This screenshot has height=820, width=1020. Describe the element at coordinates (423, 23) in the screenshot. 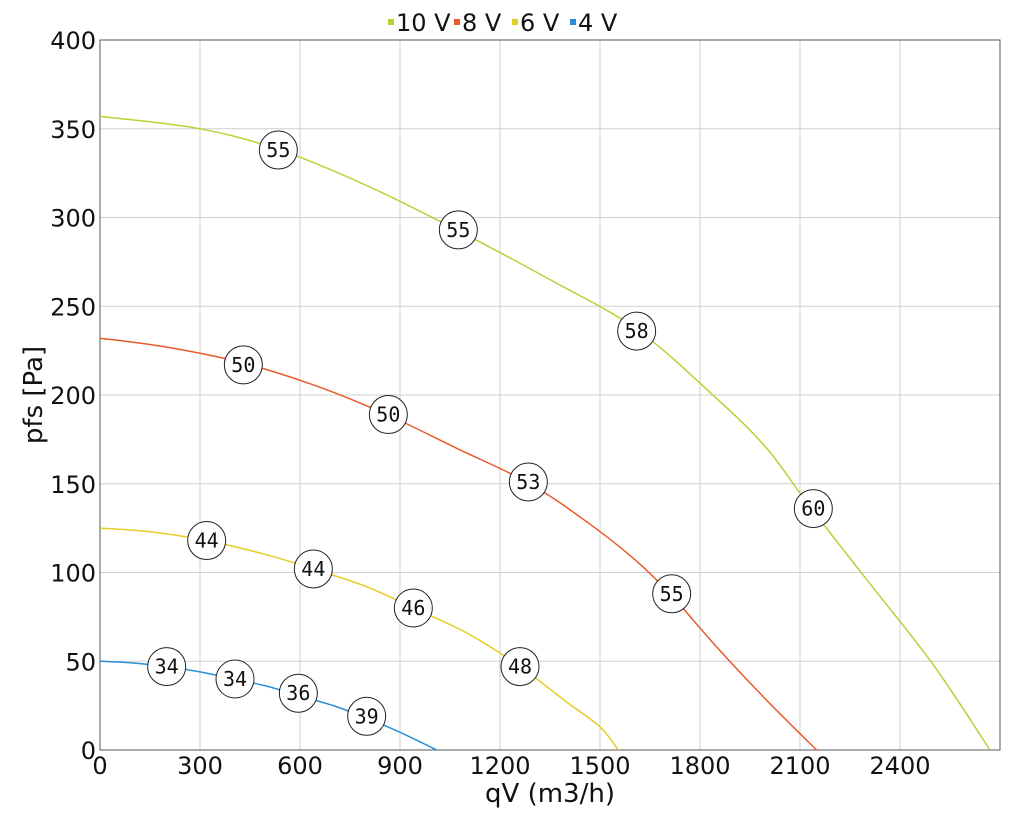

I see `legend-label: 10 V` at that location.